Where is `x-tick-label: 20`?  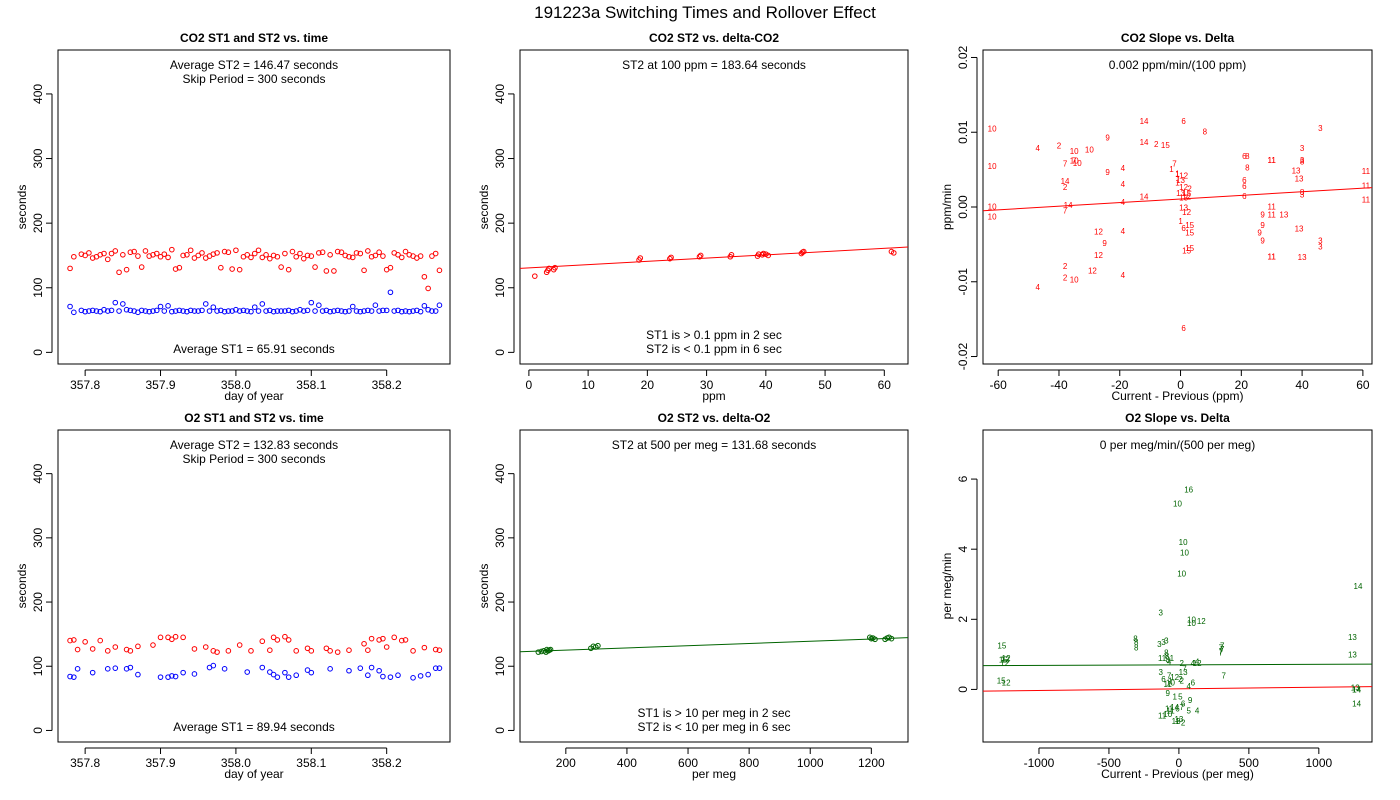
x-tick-label: 20 is located at coordinates (648, 385).